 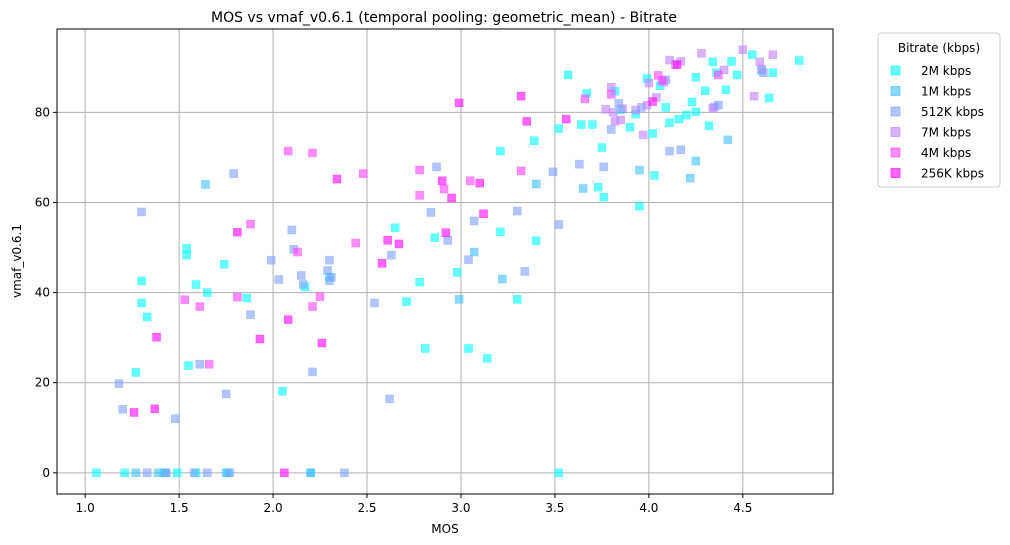 I want to click on legend-label: 256K kbps, so click(x=952, y=174).